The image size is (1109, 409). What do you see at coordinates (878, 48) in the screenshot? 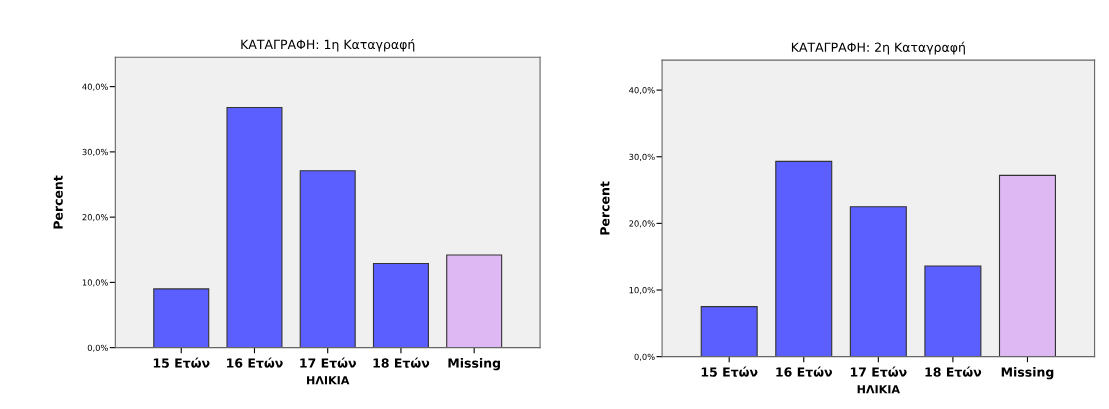
I see `chart-title: ΚΑΤΑΓΡΑΦΗ: 2η Καταγραφή` at bounding box center [878, 48].